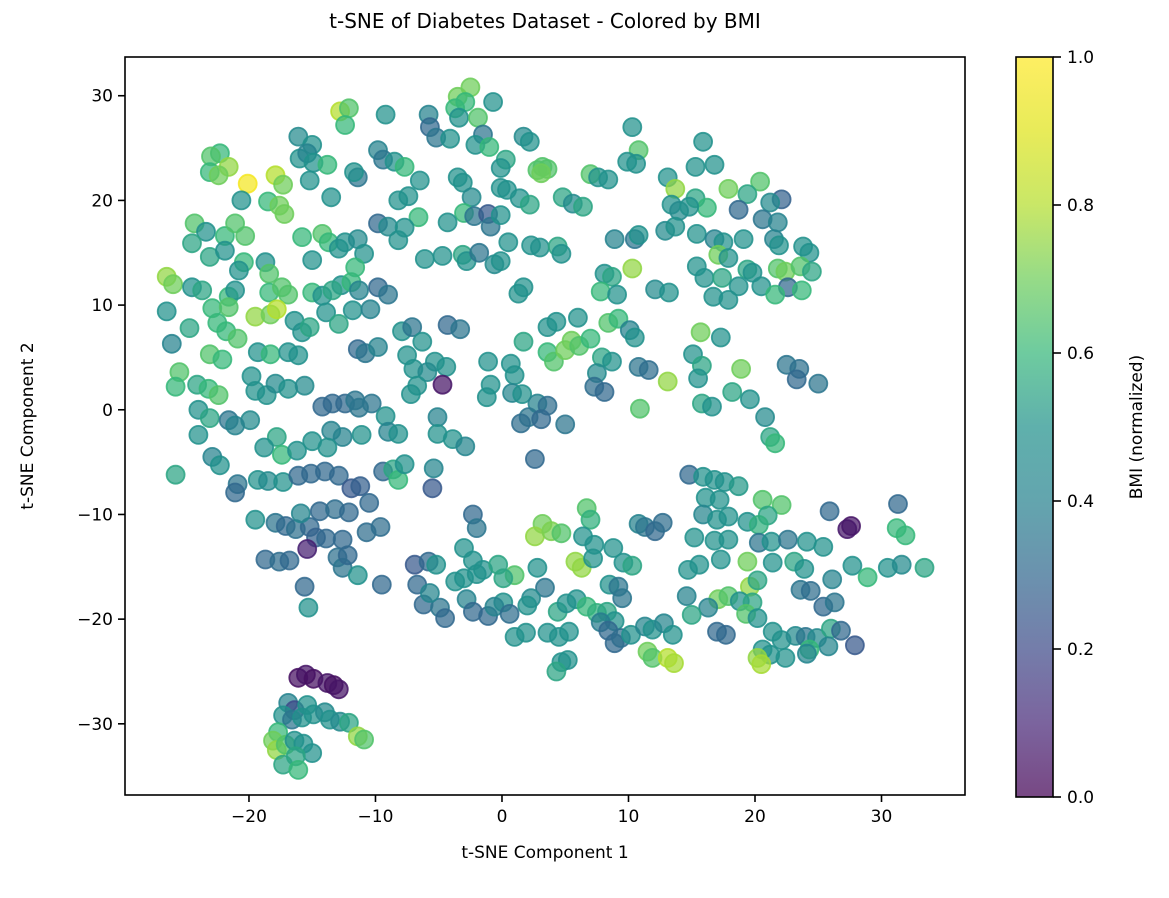 This screenshot has width=1169, height=898. Describe the element at coordinates (1080, 206) in the screenshot. I see `colorbar-tick-label: 0.8` at that location.